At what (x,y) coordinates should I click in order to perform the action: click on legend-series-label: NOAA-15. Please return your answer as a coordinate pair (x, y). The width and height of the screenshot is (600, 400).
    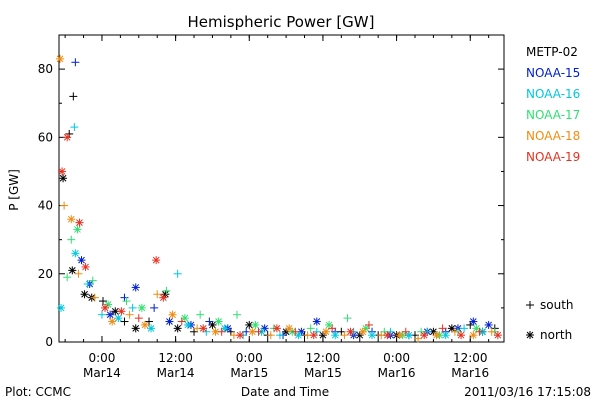
    Looking at the image, I should click on (553, 73).